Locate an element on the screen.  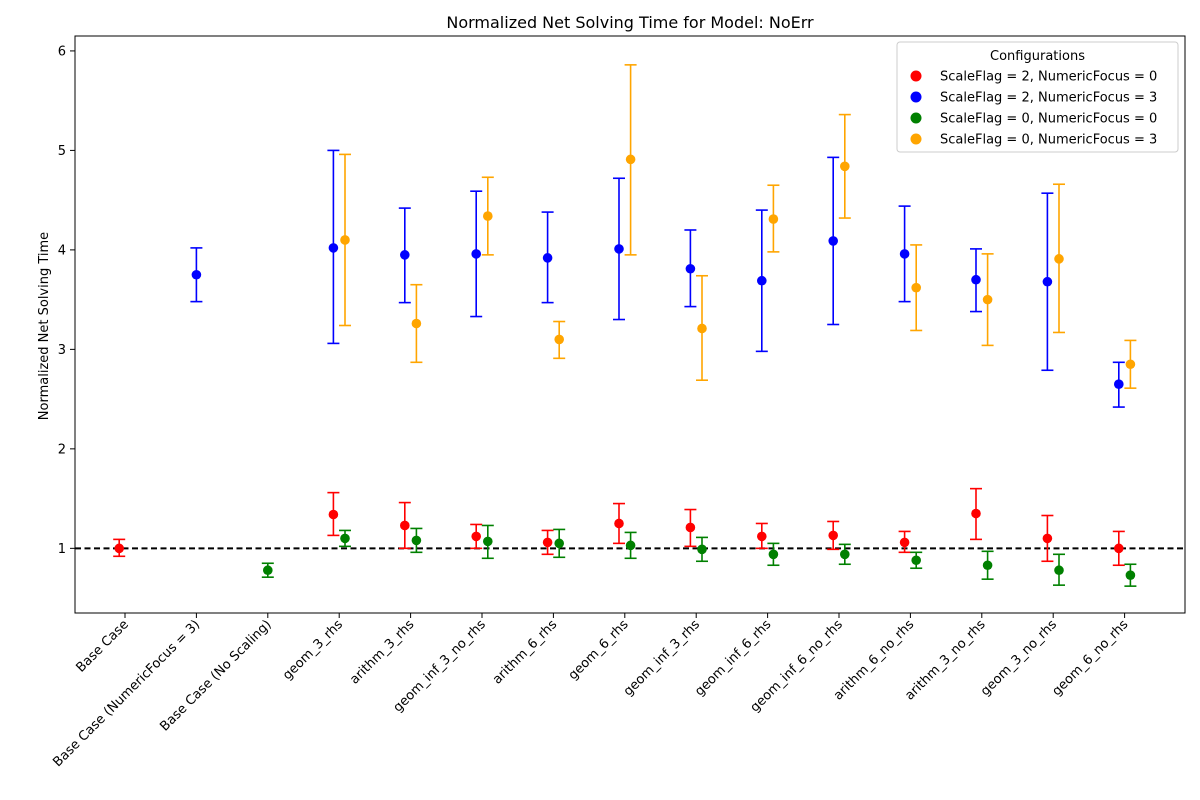
legend-entry: ScaleFlag = 2, NumericFocus = 3 is located at coordinates (1048, 98).